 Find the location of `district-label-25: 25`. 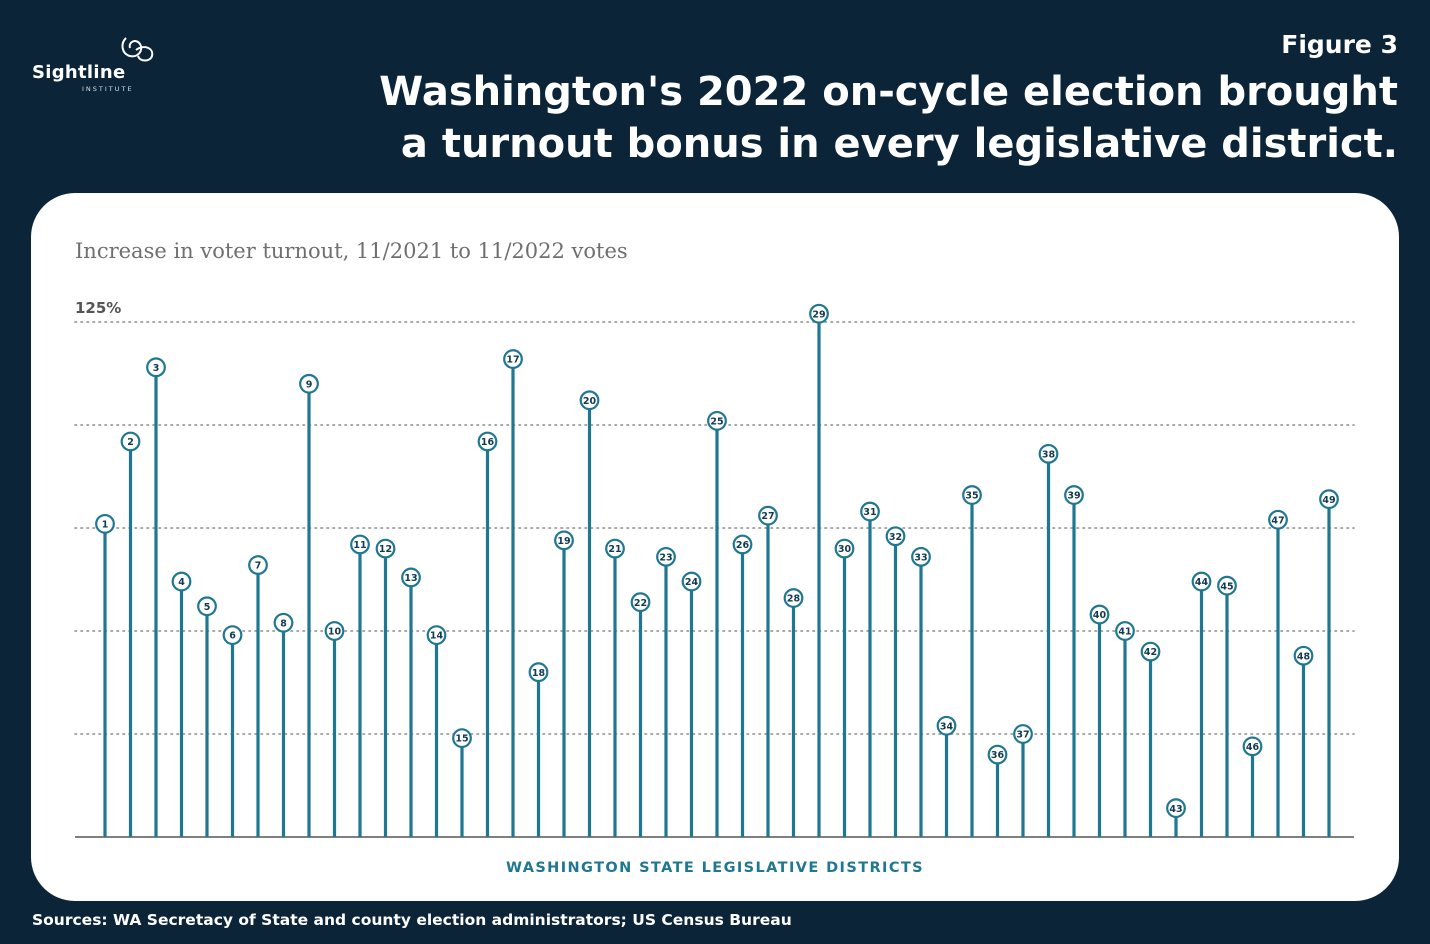

district-label-25: 25 is located at coordinates (716, 421).